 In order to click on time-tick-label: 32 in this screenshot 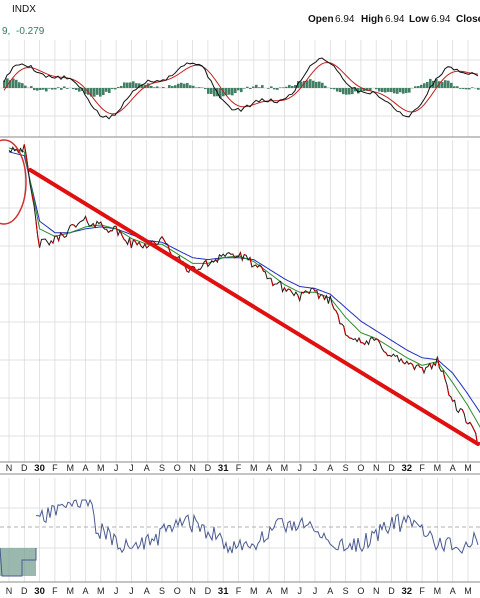, I will do `click(407, 468)`.